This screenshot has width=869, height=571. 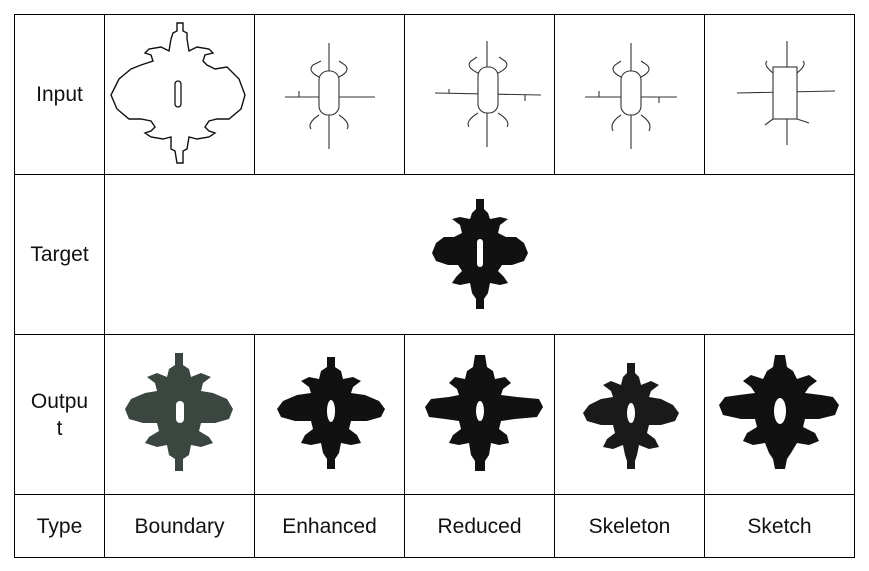 What do you see at coordinates (479, 526) in the screenshot?
I see `type-label-reduced: Reduced` at bounding box center [479, 526].